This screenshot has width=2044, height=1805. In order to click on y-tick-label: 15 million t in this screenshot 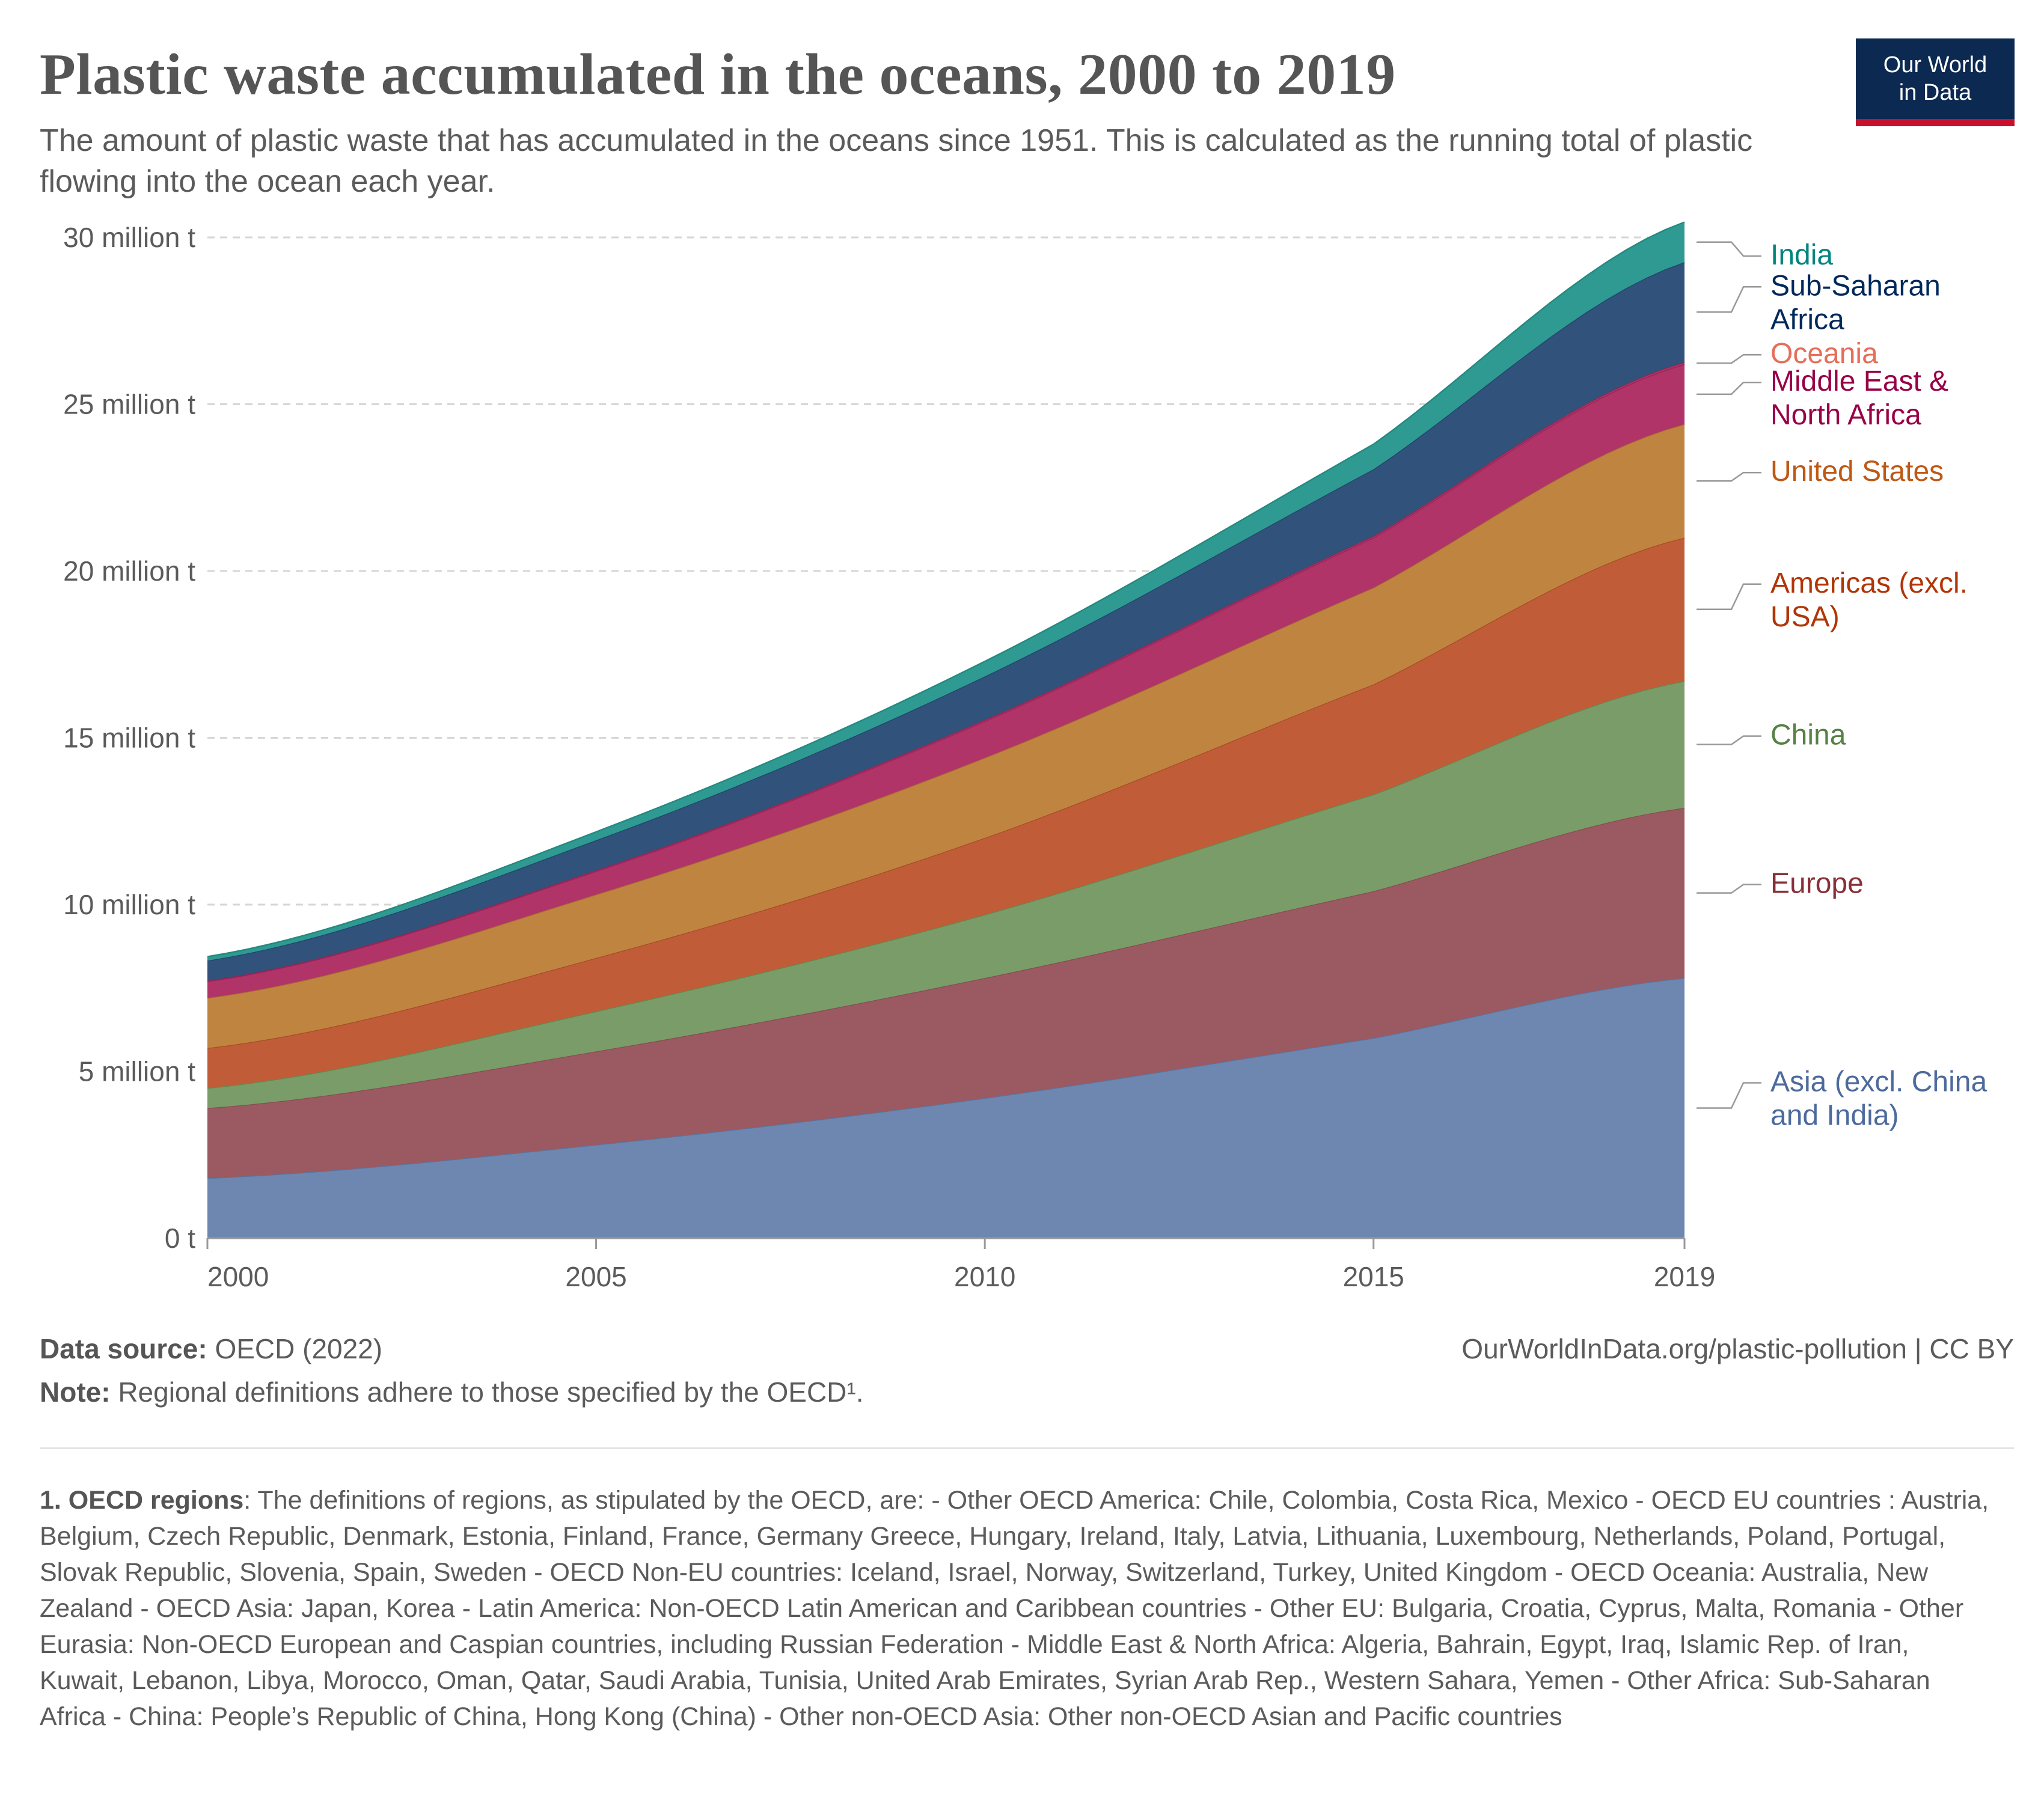, I will do `click(129, 738)`.